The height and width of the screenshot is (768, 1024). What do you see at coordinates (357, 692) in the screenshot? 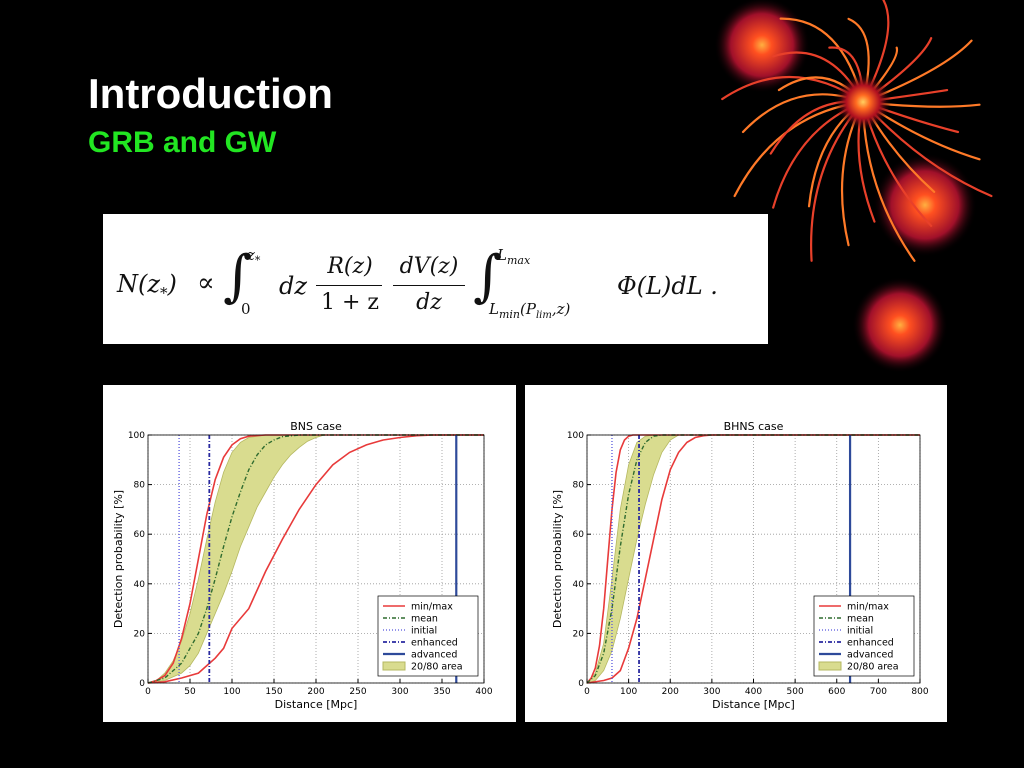
I see `x-tick-label: 250` at bounding box center [357, 692].